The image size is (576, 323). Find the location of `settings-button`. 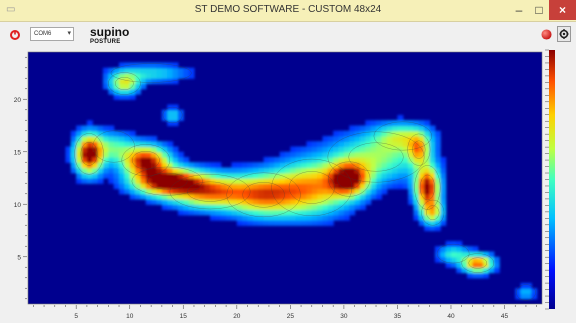

settings-button is located at coordinates (564, 34).